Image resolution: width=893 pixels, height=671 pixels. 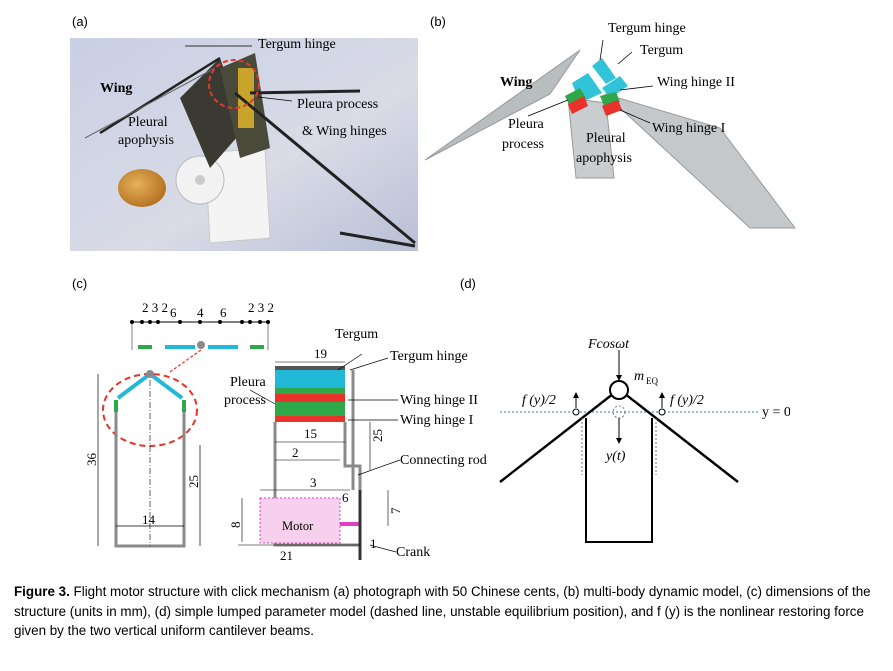 What do you see at coordinates (313, 482) in the screenshot?
I see `dim-3: 3` at bounding box center [313, 482].